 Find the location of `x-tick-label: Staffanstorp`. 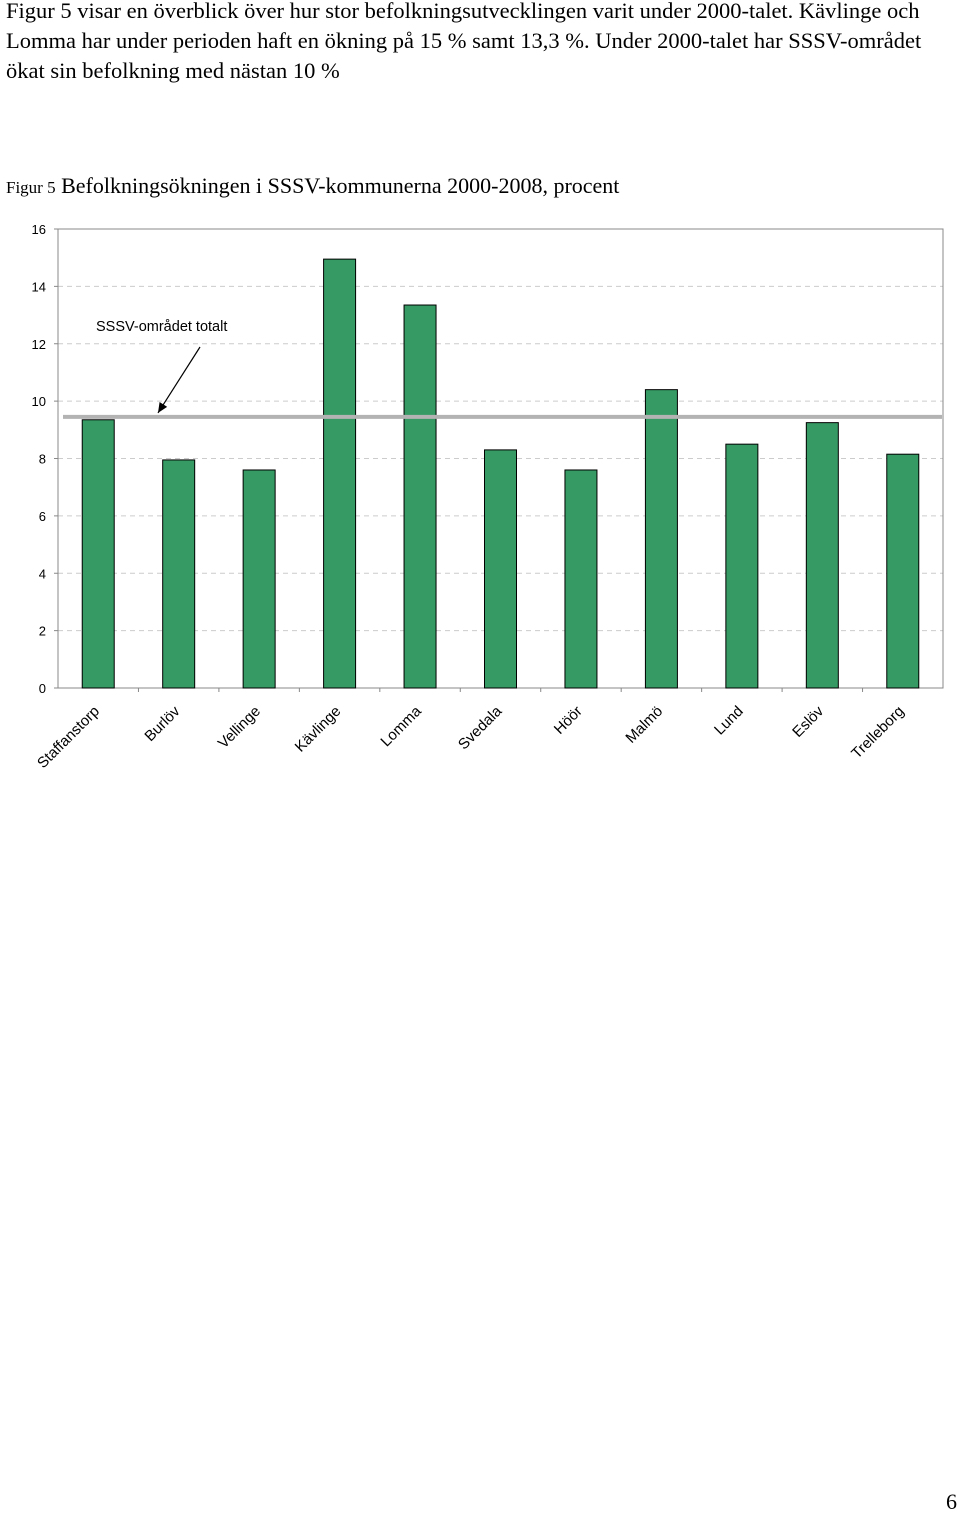

x-tick-label: Staffanstorp is located at coordinates (68, 737).